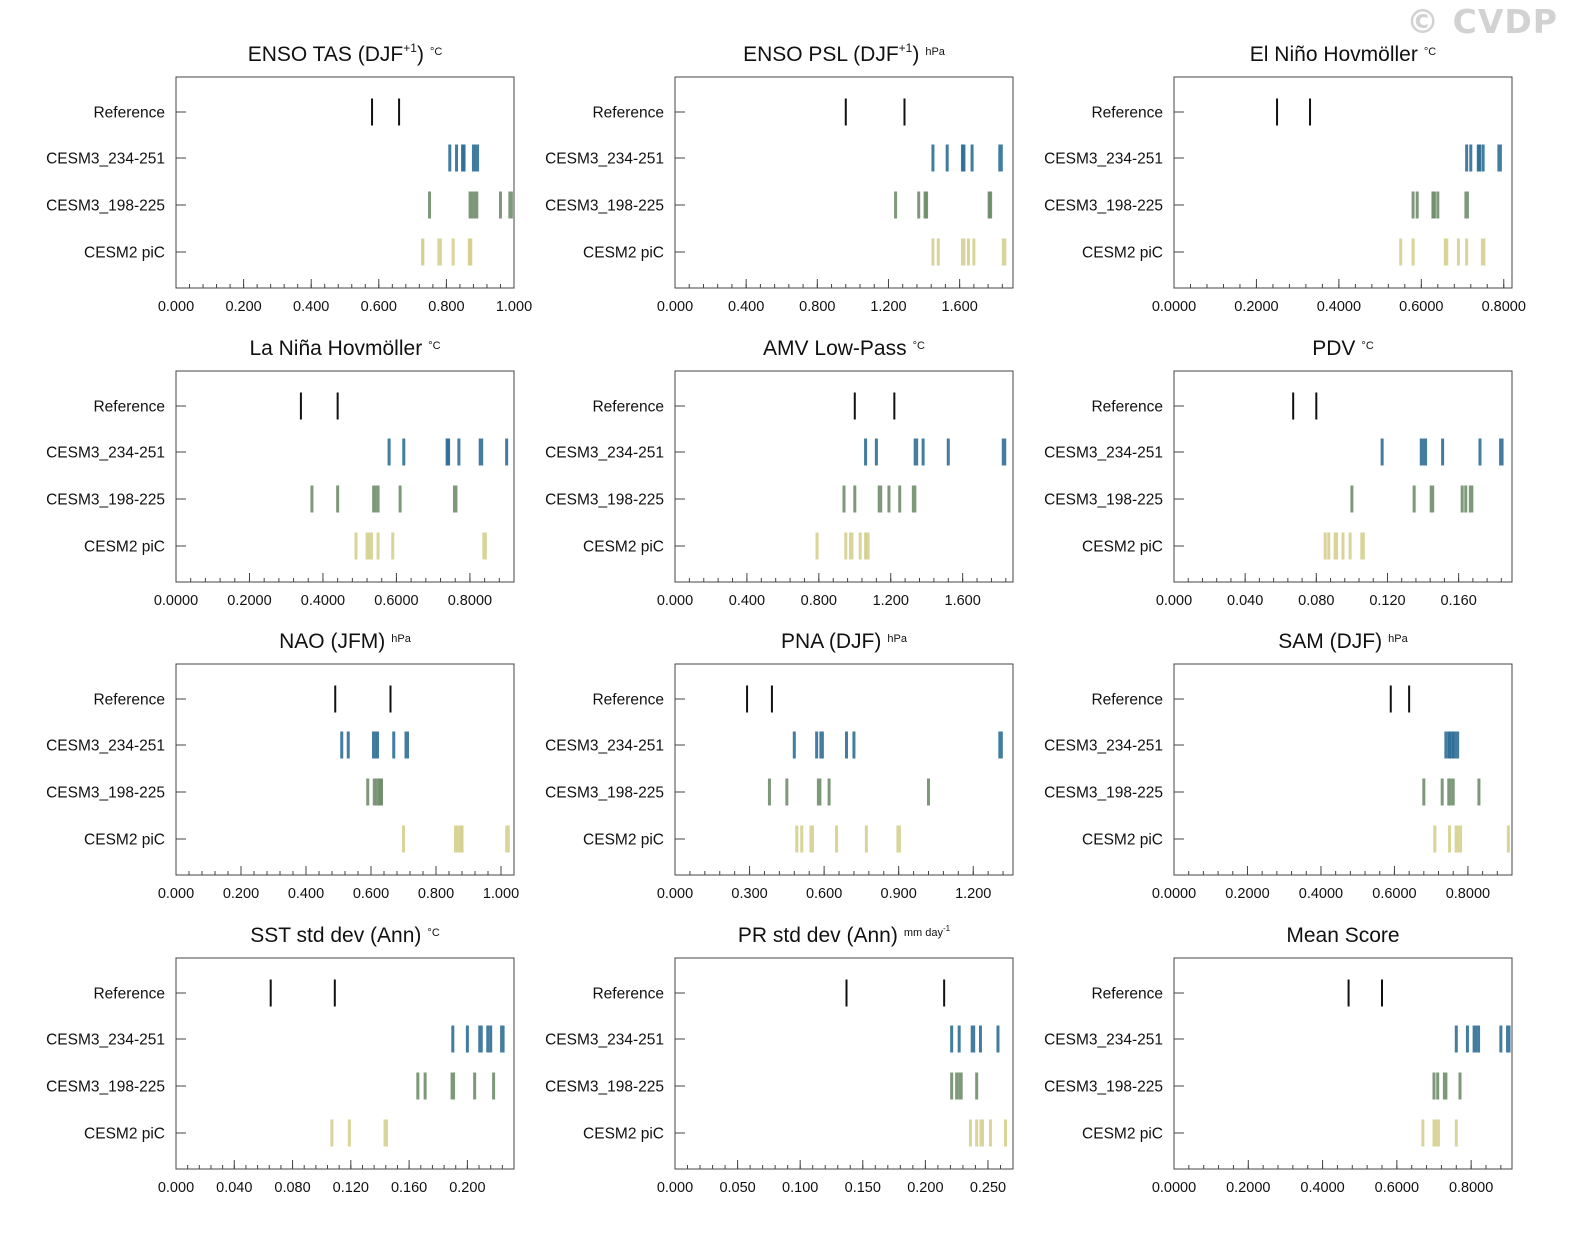 The width and height of the screenshot is (1572, 1236). Describe the element at coordinates (899, 894) in the screenshot. I see `x-tick-label: 0.900` at that location.